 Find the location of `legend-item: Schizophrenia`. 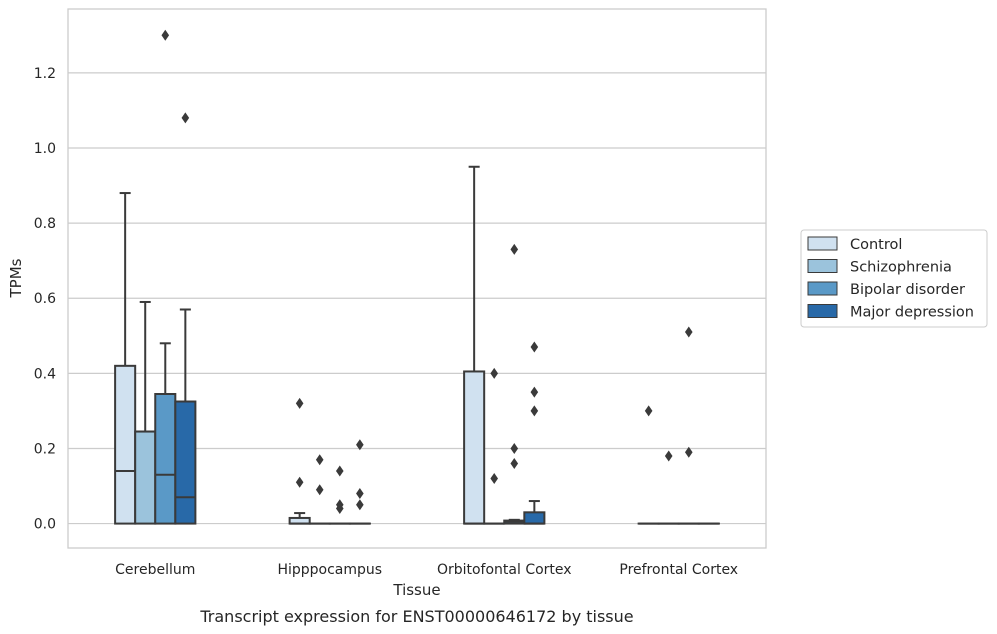

legend-item: Schizophrenia is located at coordinates (879, 267).